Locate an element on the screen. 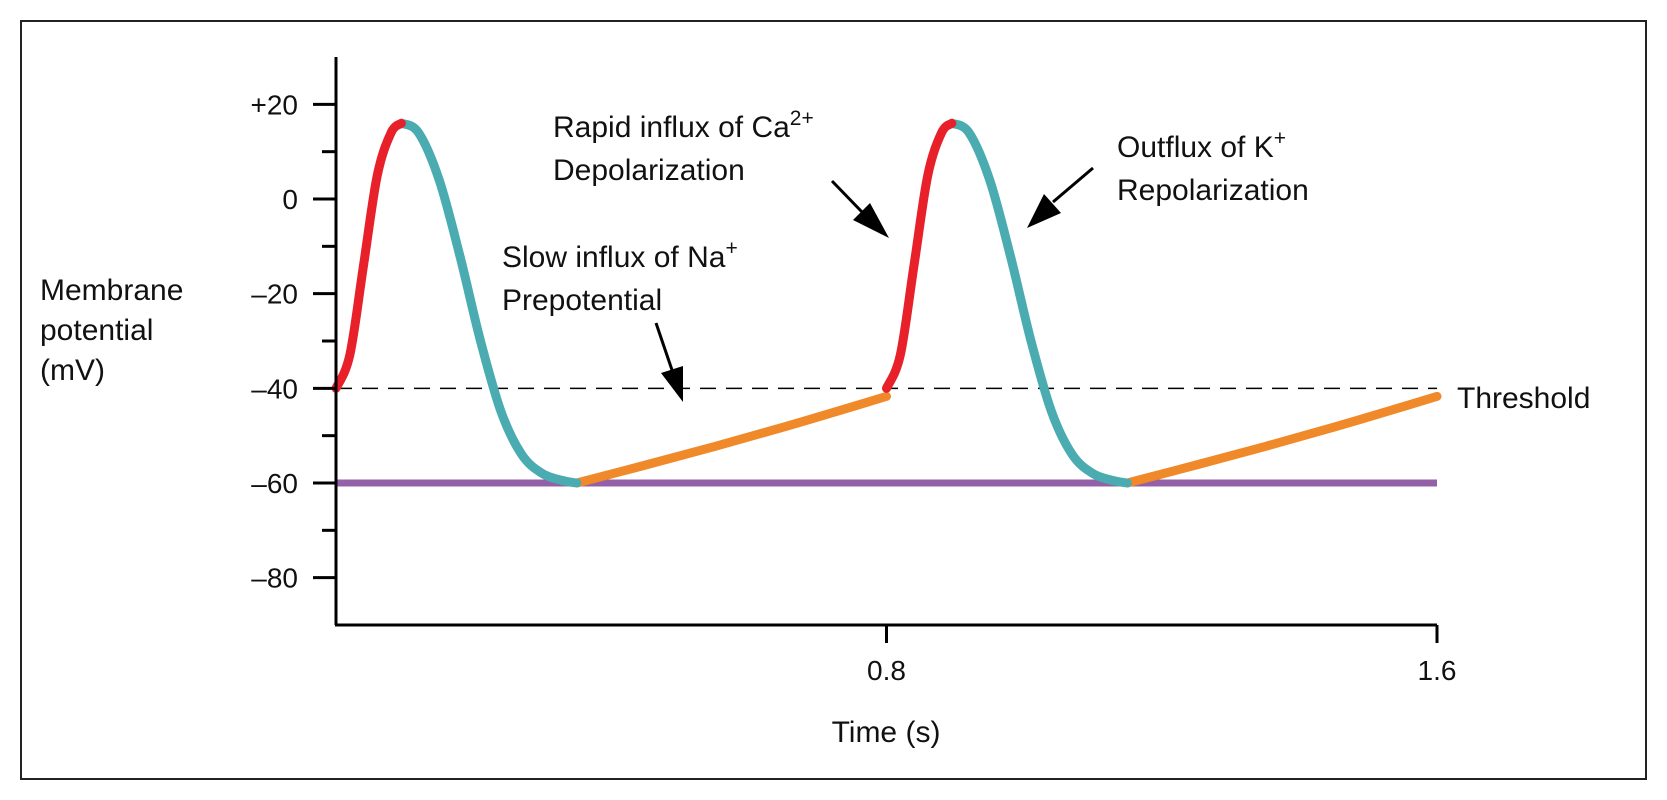 The image size is (1667, 800). annotation-na-line-2: Prepotential is located at coordinates (582, 300).